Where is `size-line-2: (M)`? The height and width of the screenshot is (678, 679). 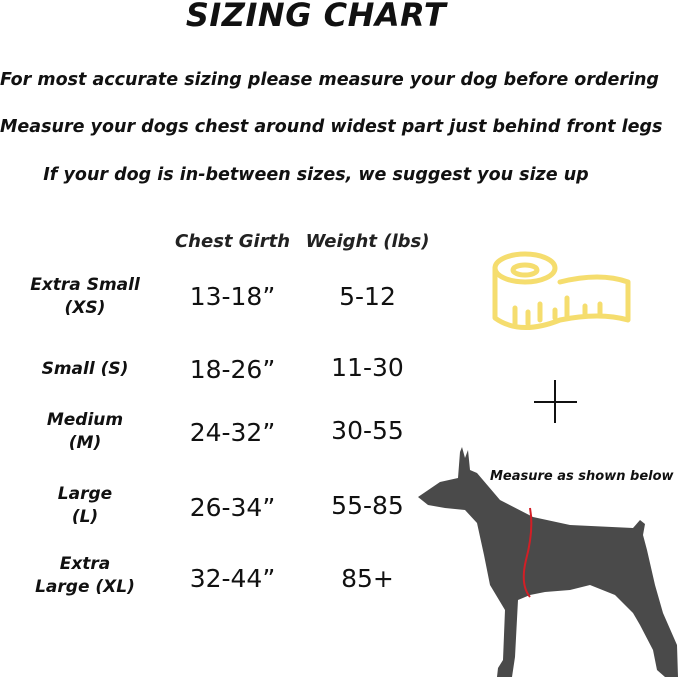
size-line-2: (M) is located at coordinates (85, 443).